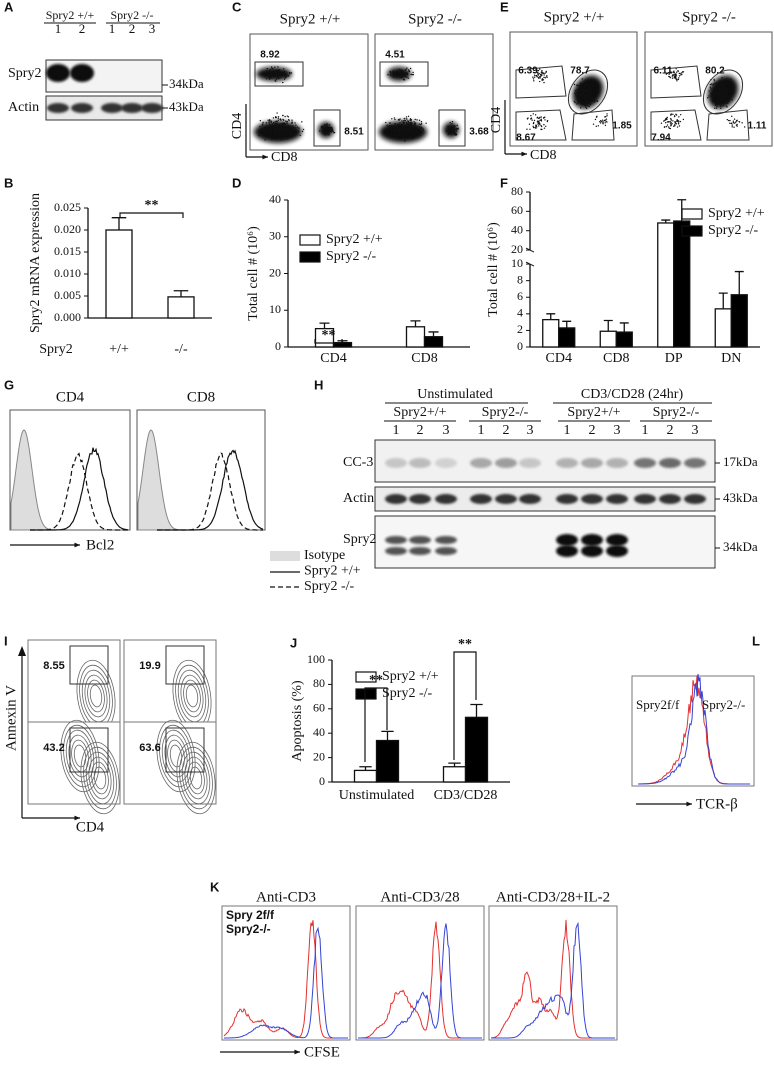 Image resolution: width=774 pixels, height=1066 pixels. What do you see at coordinates (53, 666) in the screenshot?
I see `gate-value: 8.55` at bounding box center [53, 666].